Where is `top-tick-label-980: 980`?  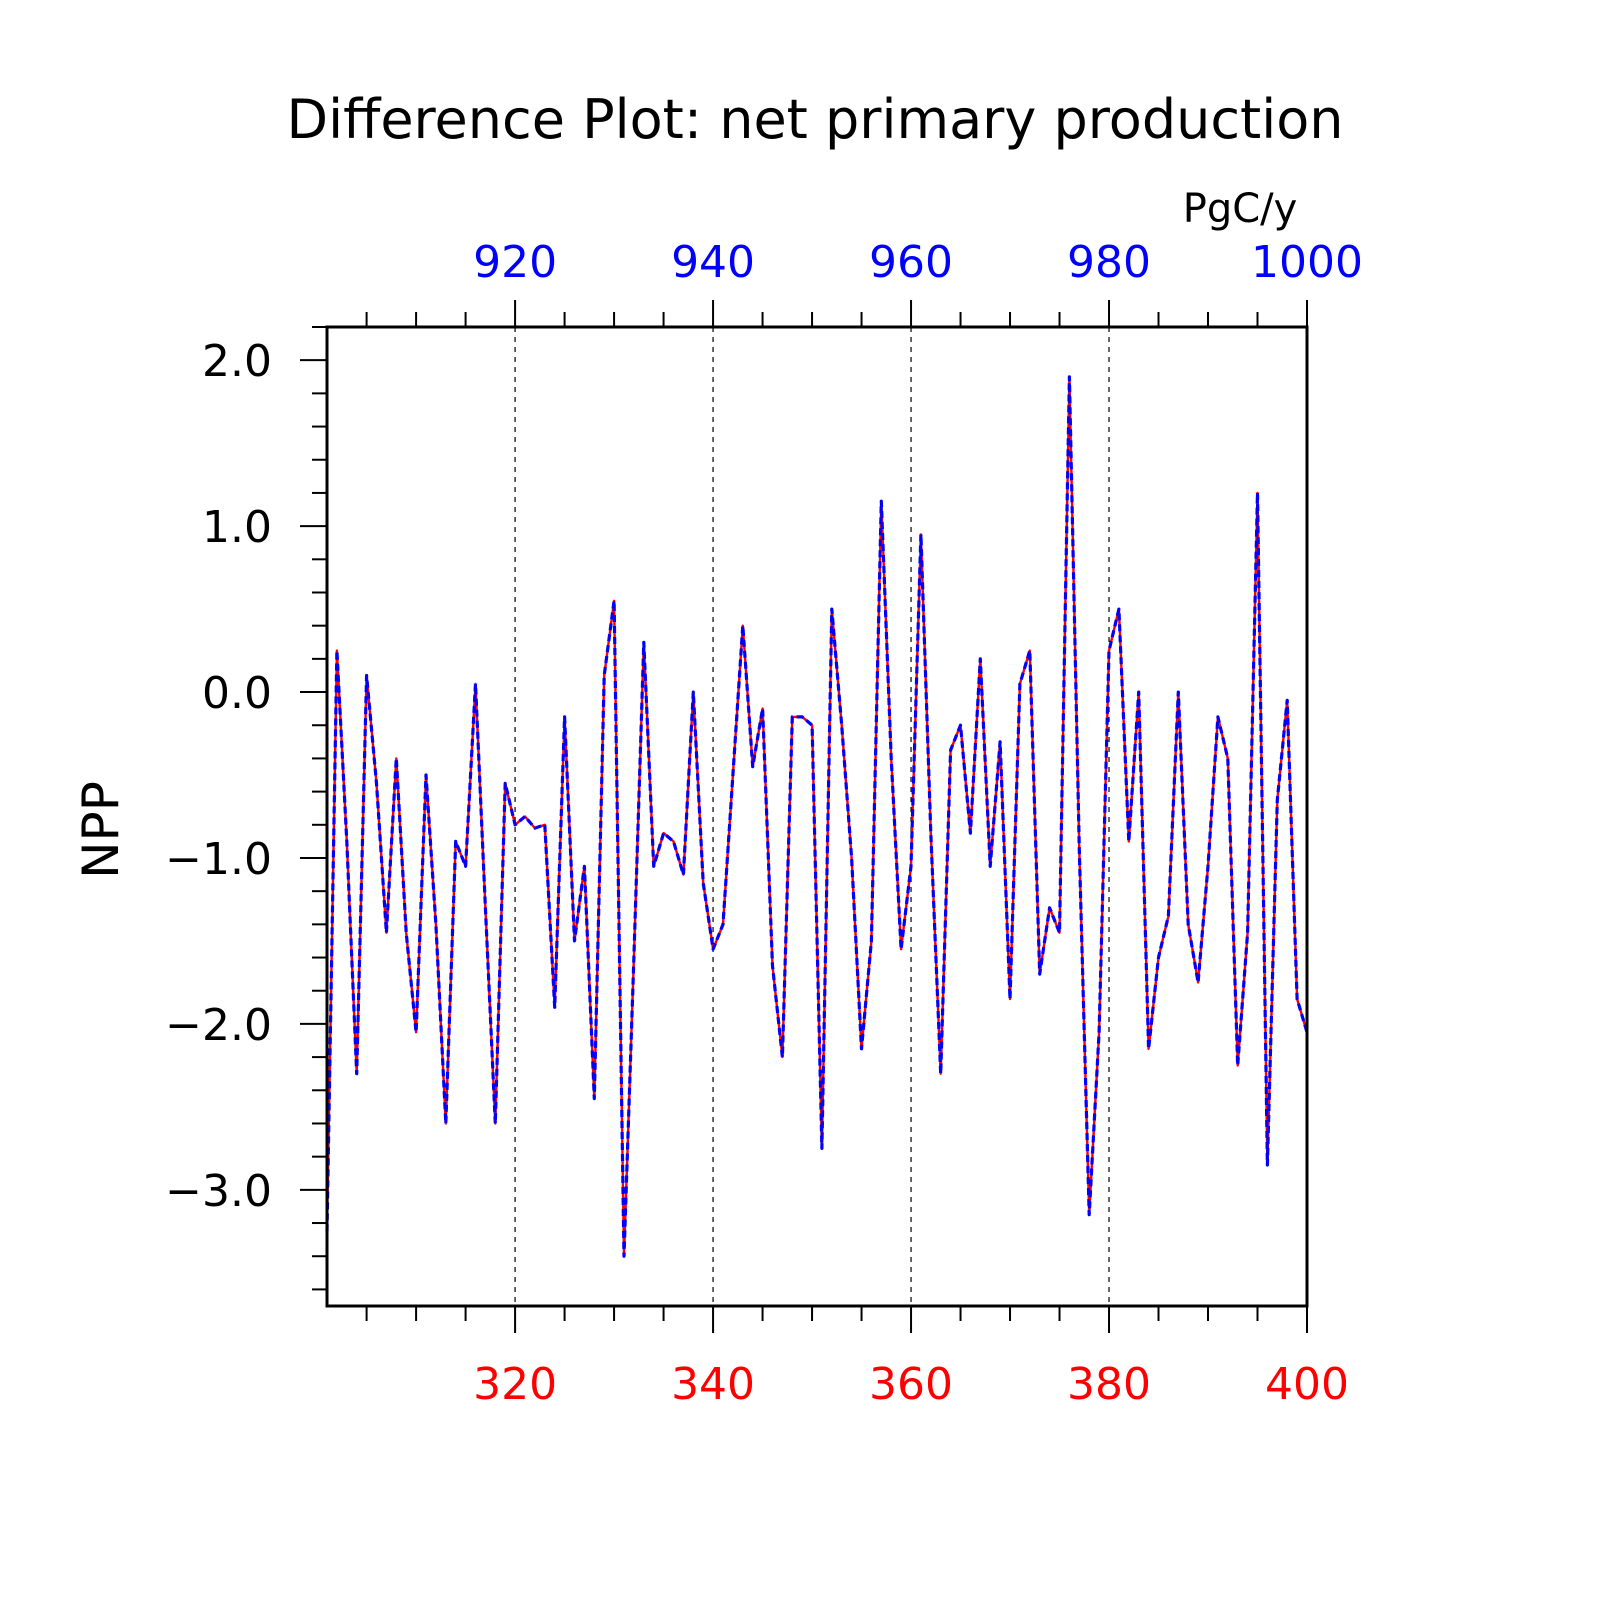 top-tick-label-980: 980 is located at coordinates (1109, 262).